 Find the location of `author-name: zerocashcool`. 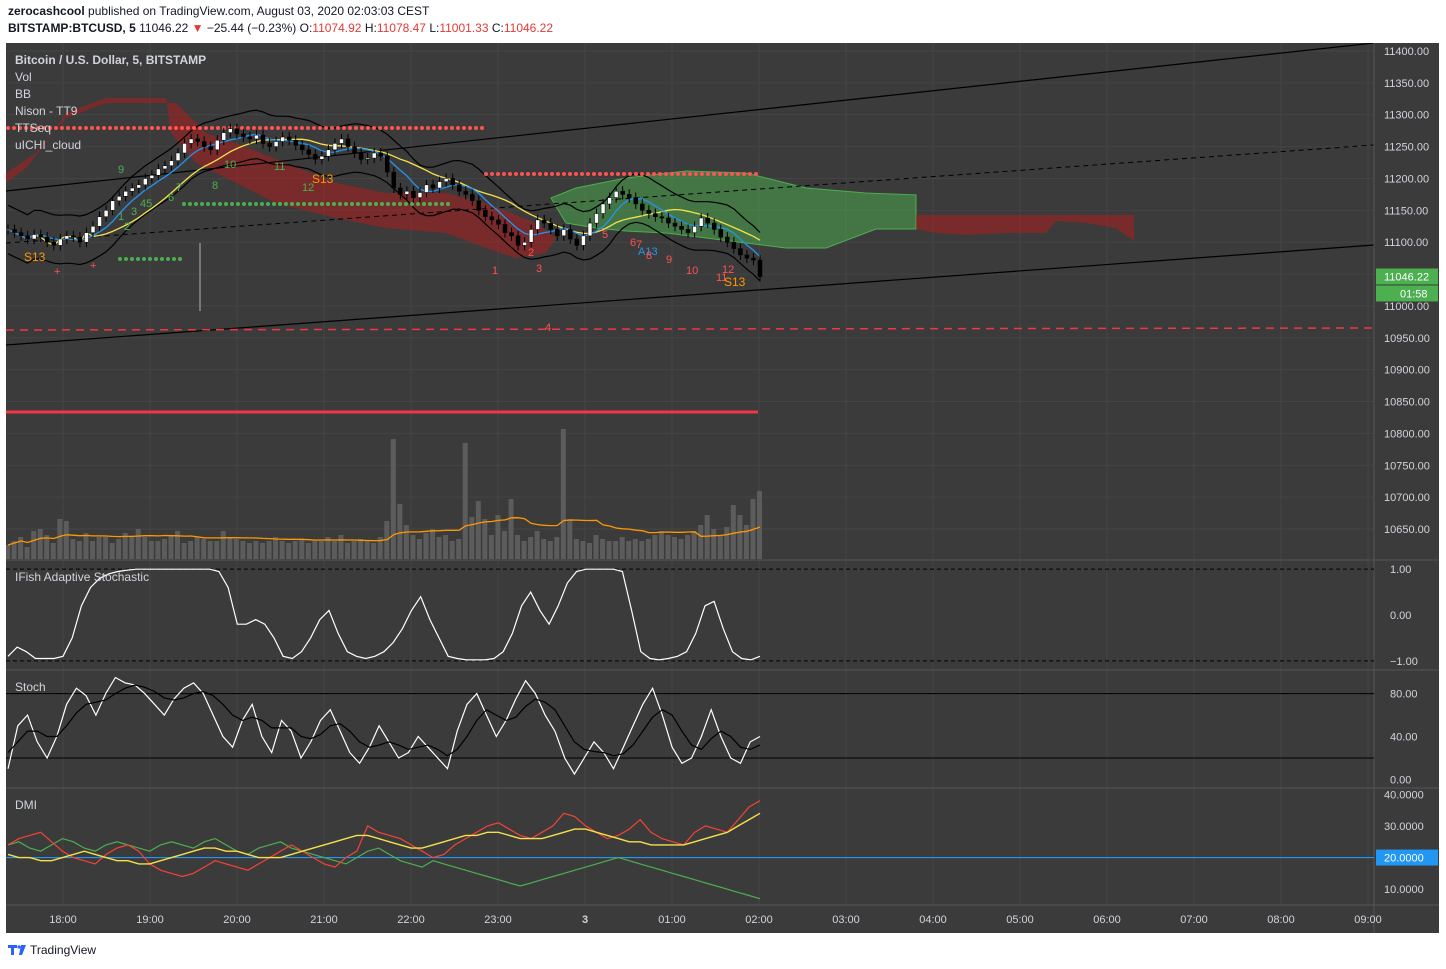

author-name: zerocashcool is located at coordinates (46, 11).